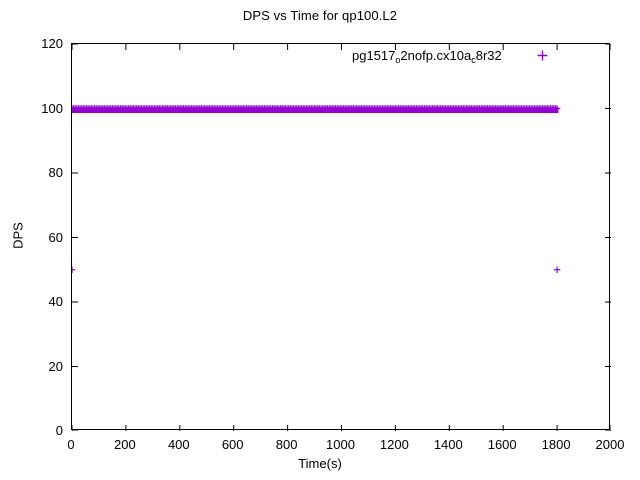  What do you see at coordinates (52, 43) in the screenshot?
I see `y-tick-label: 120` at bounding box center [52, 43].